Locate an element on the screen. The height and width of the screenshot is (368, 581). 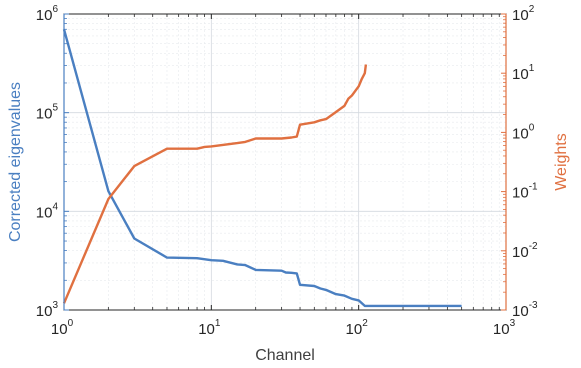
right-tick-label: 10² is located at coordinates (523, 14).